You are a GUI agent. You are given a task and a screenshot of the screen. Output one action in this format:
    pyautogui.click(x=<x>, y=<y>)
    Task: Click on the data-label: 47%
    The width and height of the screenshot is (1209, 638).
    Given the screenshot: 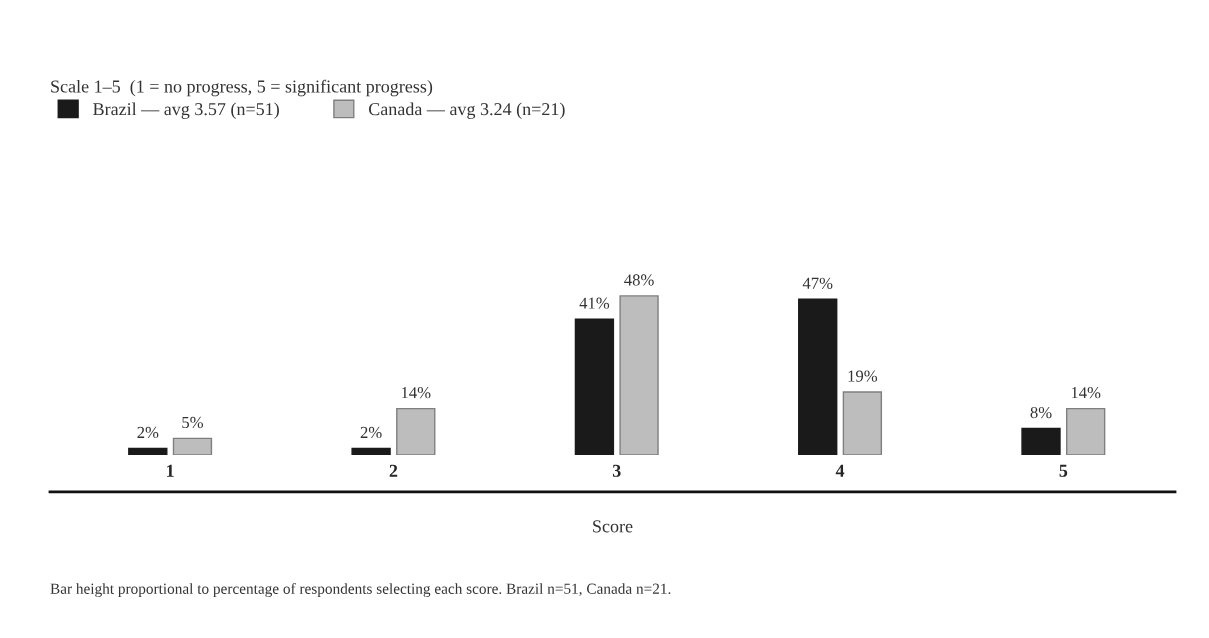 What is the action you would take?
    pyautogui.click(x=817, y=283)
    